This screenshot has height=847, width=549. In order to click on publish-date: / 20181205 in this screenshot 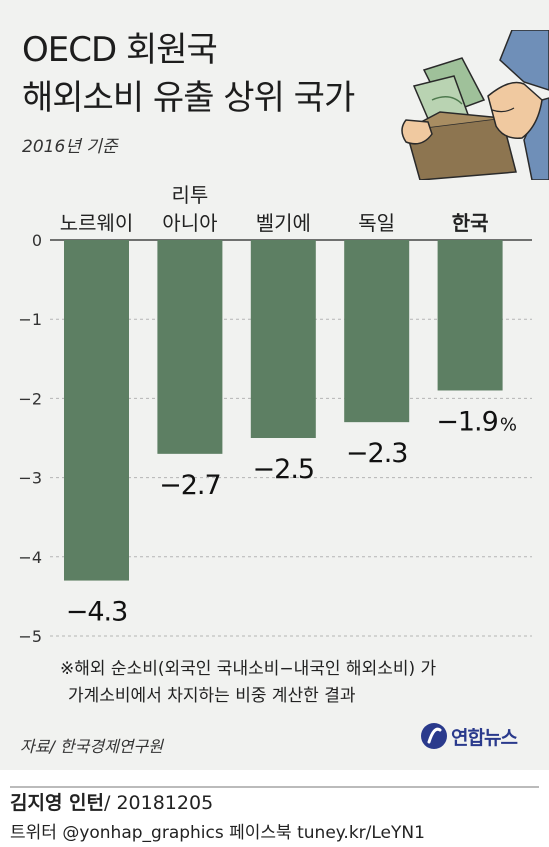, I will do `click(159, 803)`.